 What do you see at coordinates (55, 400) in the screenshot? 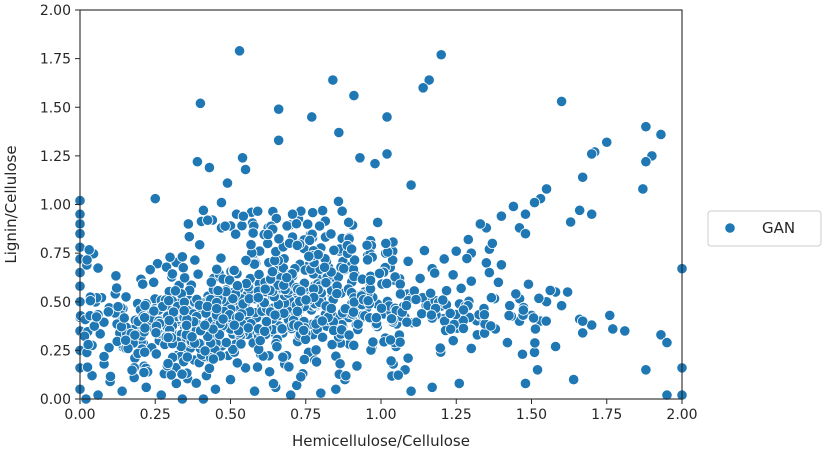
I see `y-tick-label: 0.00` at bounding box center [55, 400].